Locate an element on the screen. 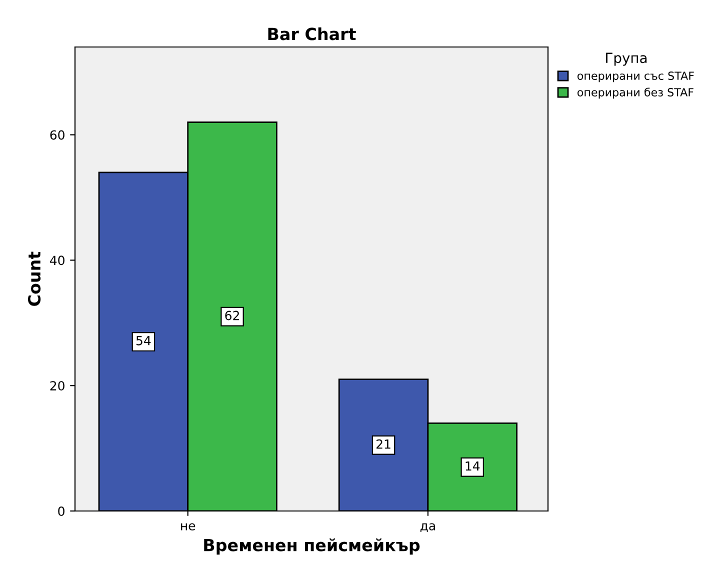 This screenshot has height=574, width=712. y-tick-label: 60 is located at coordinates (57, 135).